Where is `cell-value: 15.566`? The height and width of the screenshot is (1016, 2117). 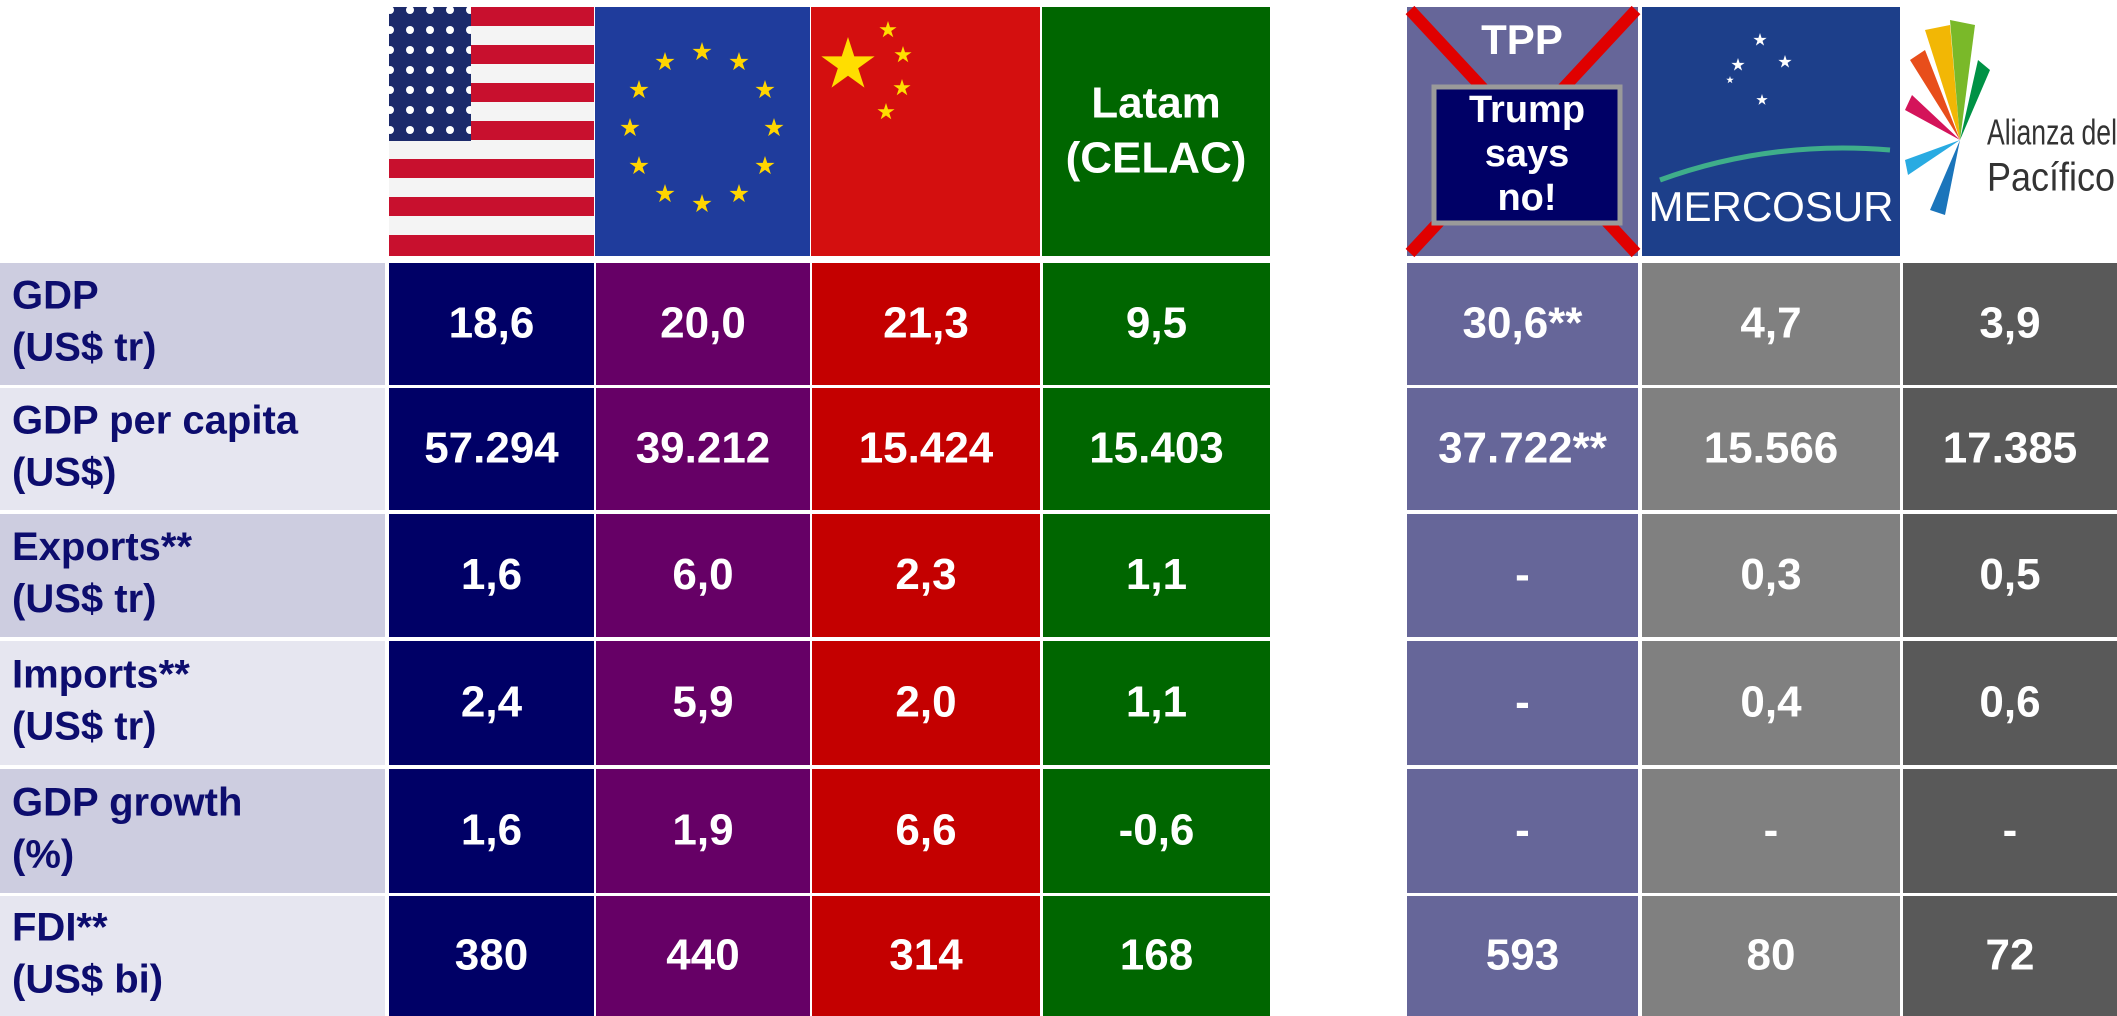 cell-value: 15.566 is located at coordinates (1771, 448).